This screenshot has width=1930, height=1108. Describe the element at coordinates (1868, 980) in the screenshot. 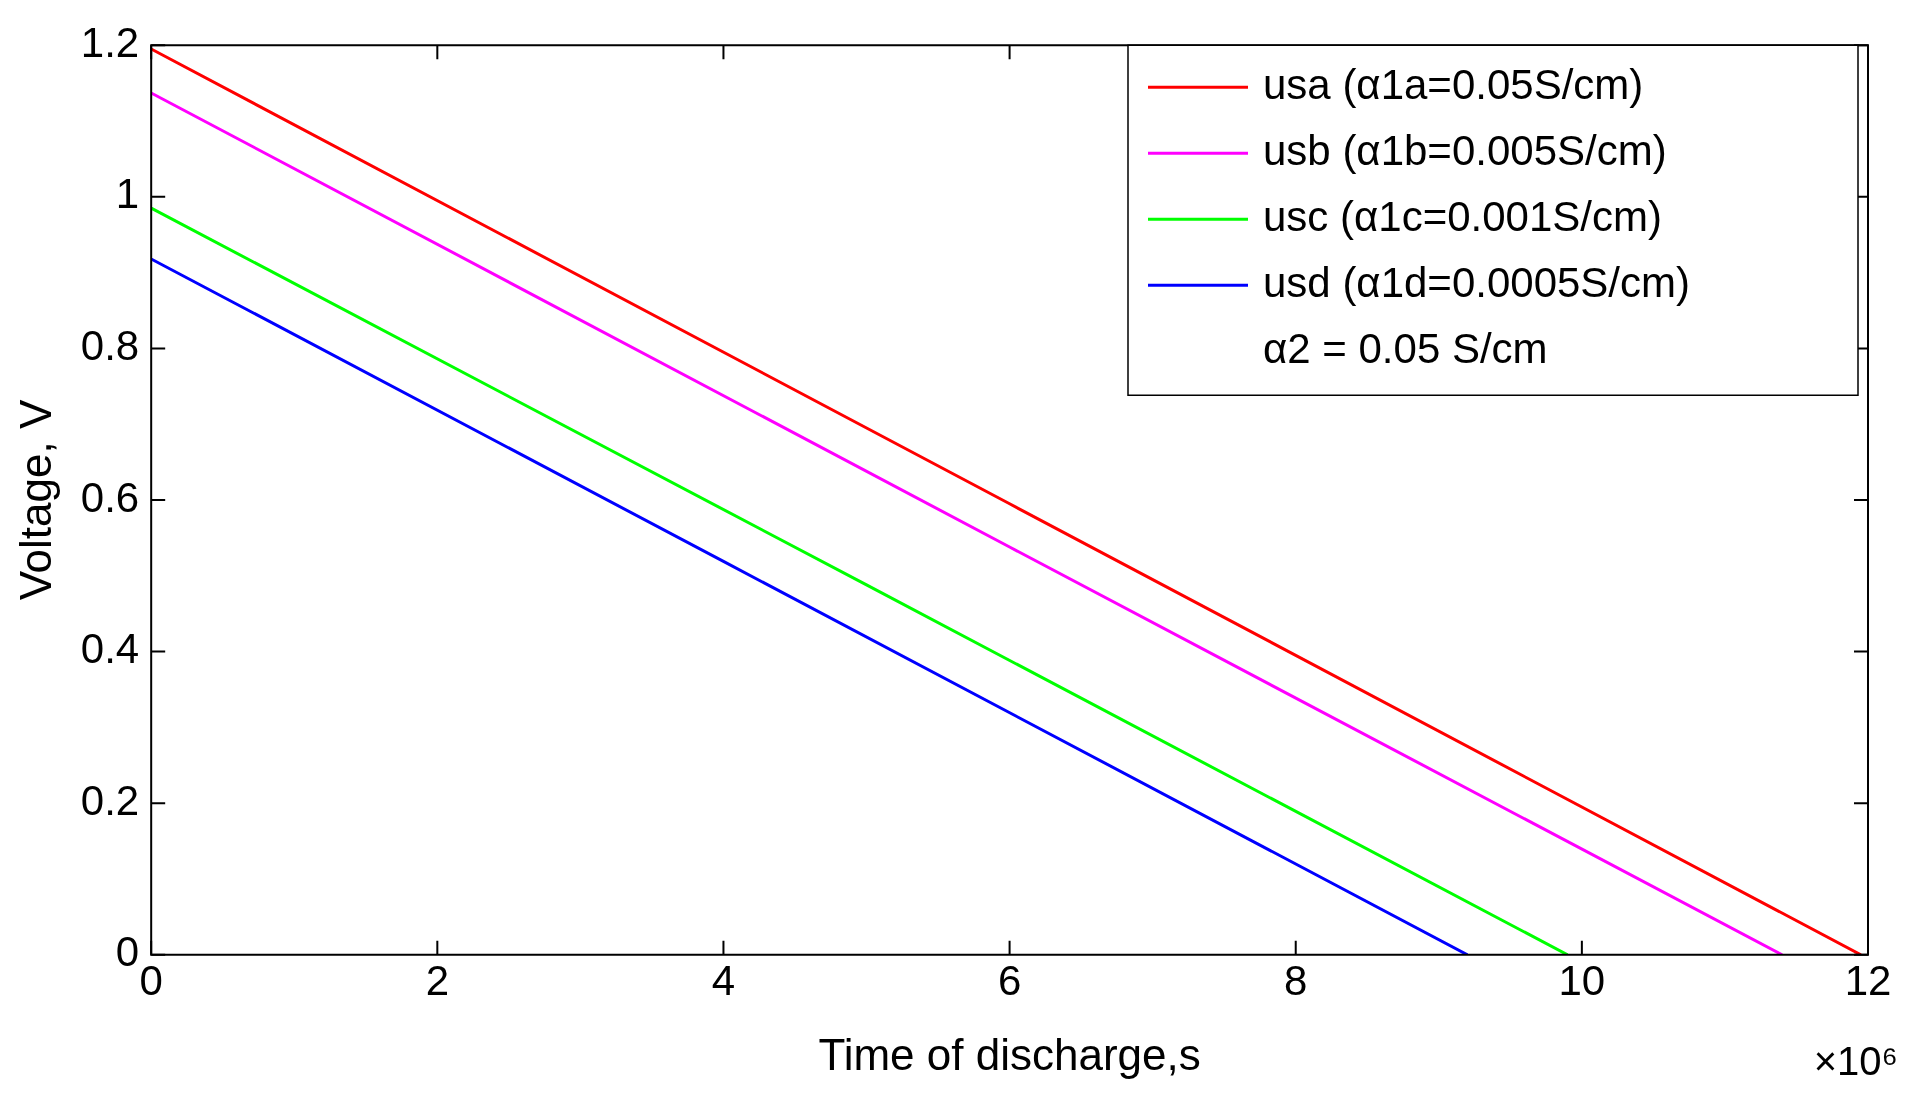

I see `x-tick-label: 12` at that location.